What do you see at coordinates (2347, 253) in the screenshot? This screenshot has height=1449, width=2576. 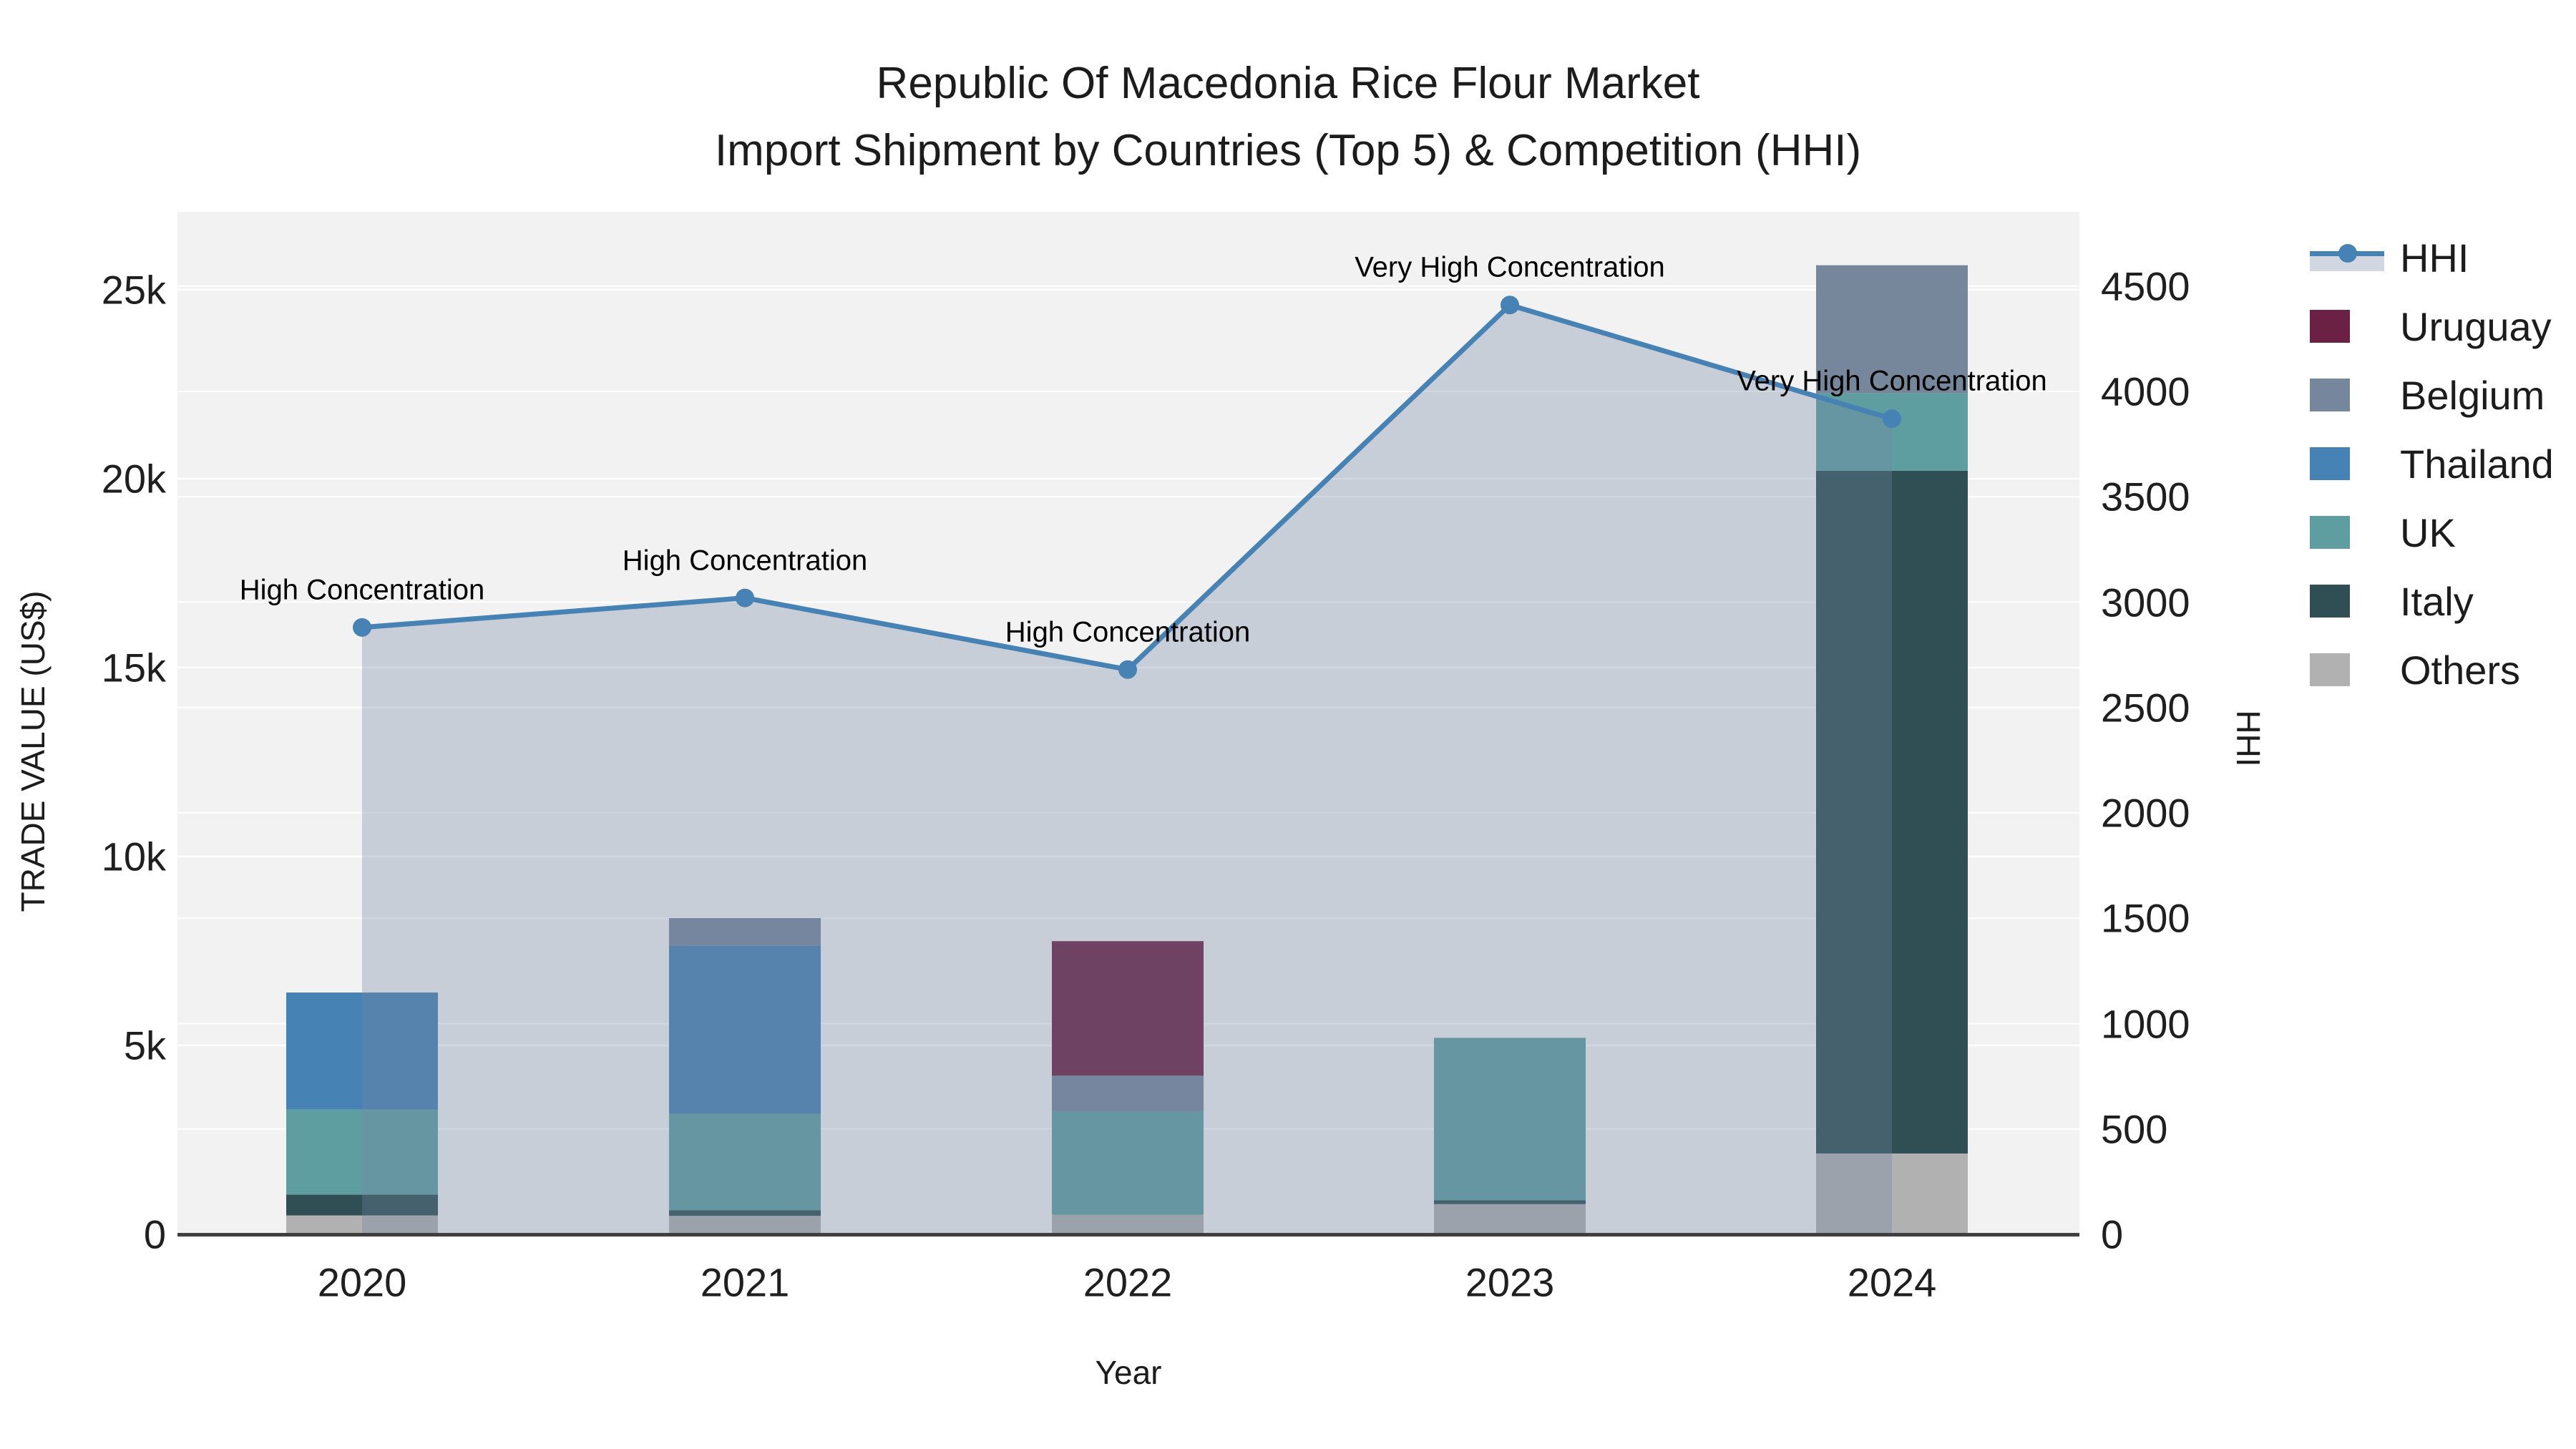 I see `hhi-marker-dot-icon` at bounding box center [2347, 253].